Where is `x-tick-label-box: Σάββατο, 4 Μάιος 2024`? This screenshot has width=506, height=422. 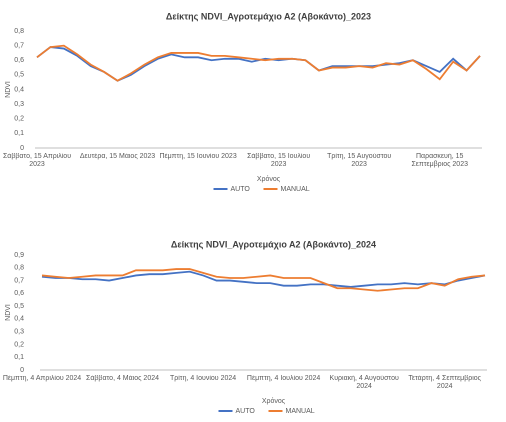 x-tick-label-box: Σάββατο, 4 Μάιος 2024 is located at coordinates (123, 378).